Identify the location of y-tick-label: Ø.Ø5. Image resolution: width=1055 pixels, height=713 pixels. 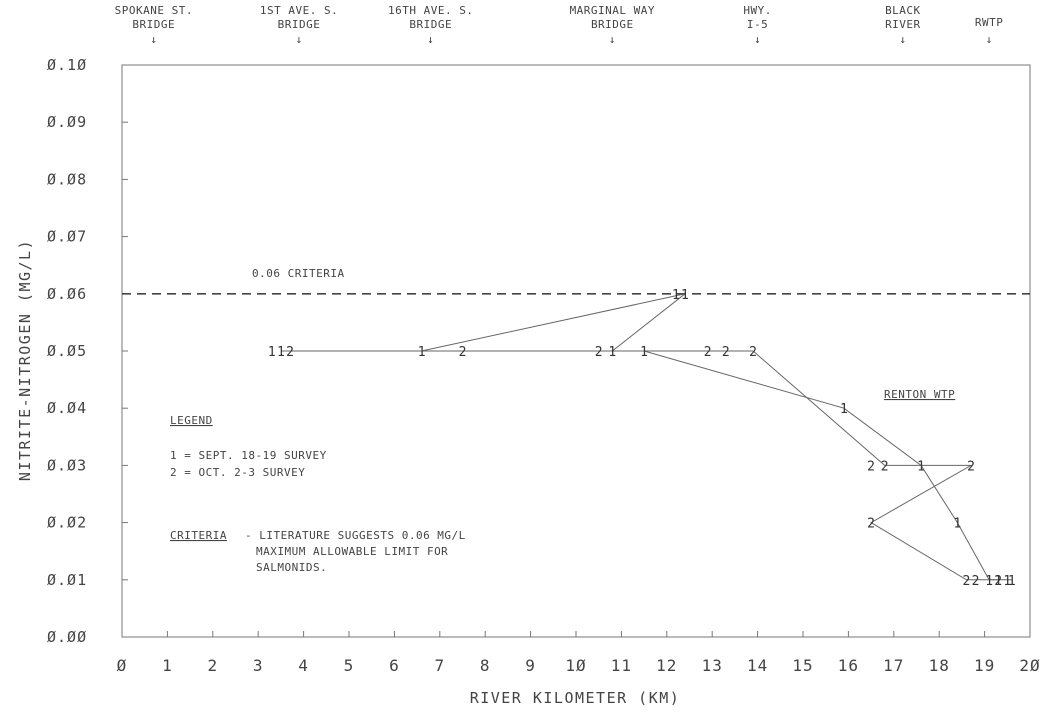
(67, 351).